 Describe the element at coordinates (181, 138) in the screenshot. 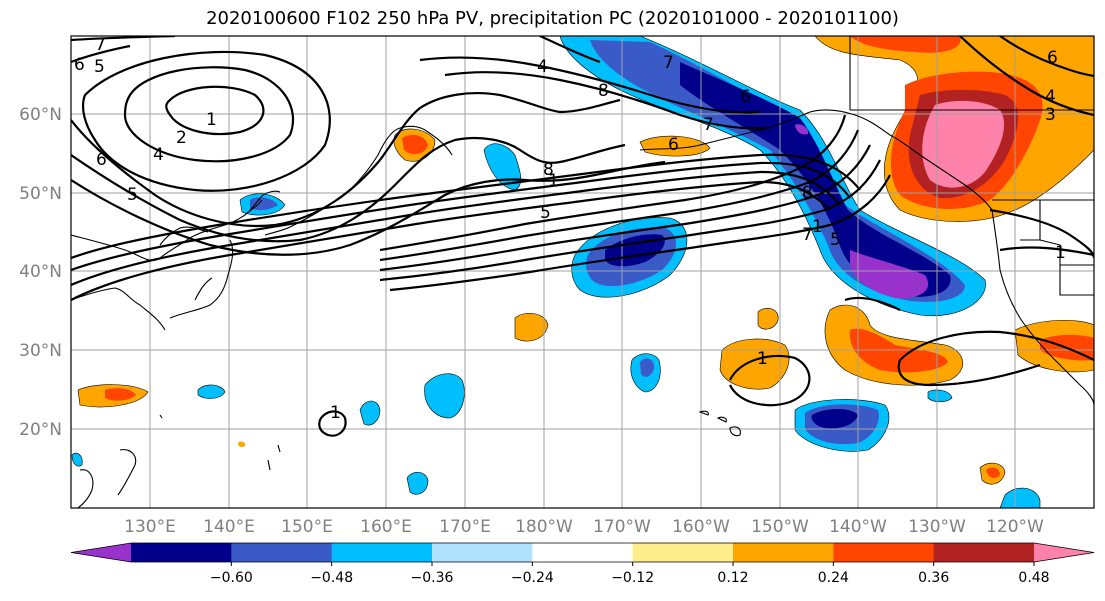

I see `contour-label: 2` at that location.